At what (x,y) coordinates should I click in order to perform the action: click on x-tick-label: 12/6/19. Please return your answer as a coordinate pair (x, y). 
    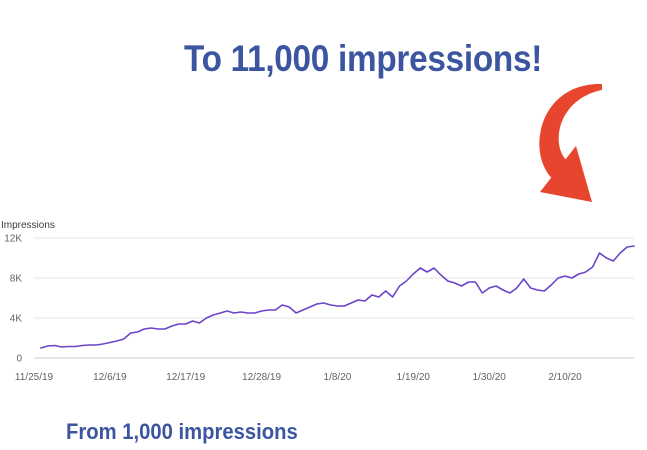
    Looking at the image, I should click on (110, 377).